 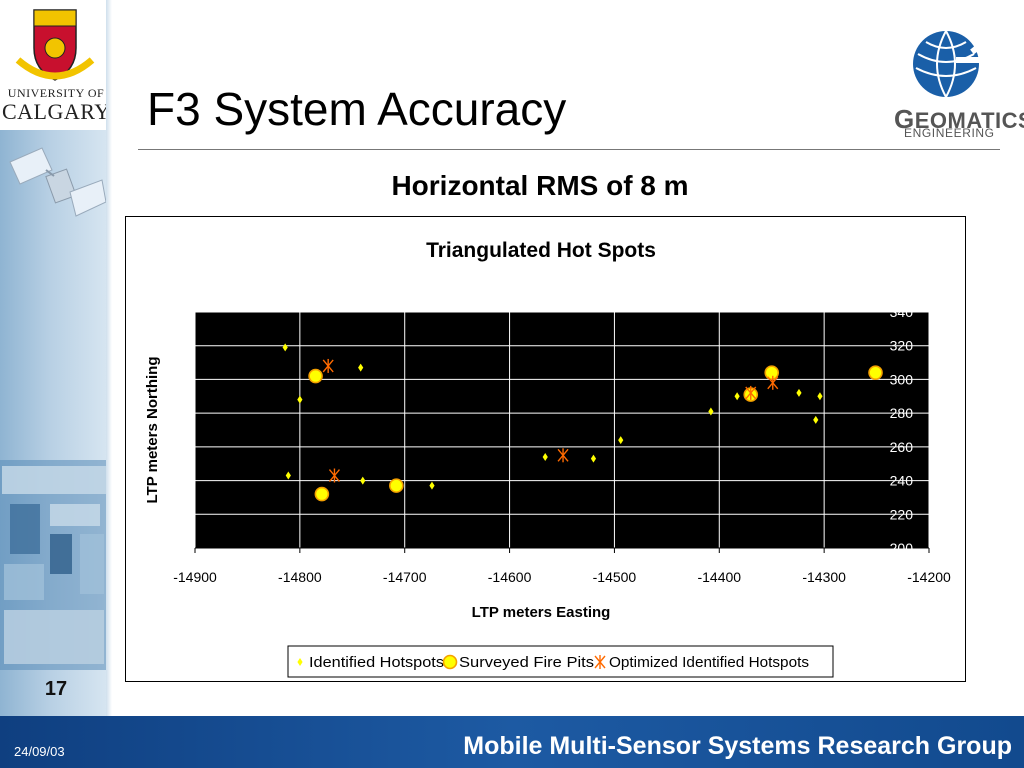 I want to click on geomatics-rest: EOMATICS, so click(x=969, y=120).